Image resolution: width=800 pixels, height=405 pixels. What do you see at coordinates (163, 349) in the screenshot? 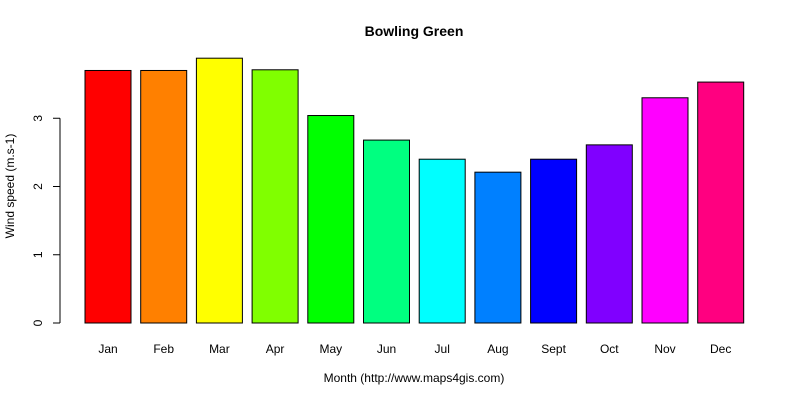
I see `x-tick-label: Feb` at bounding box center [163, 349].